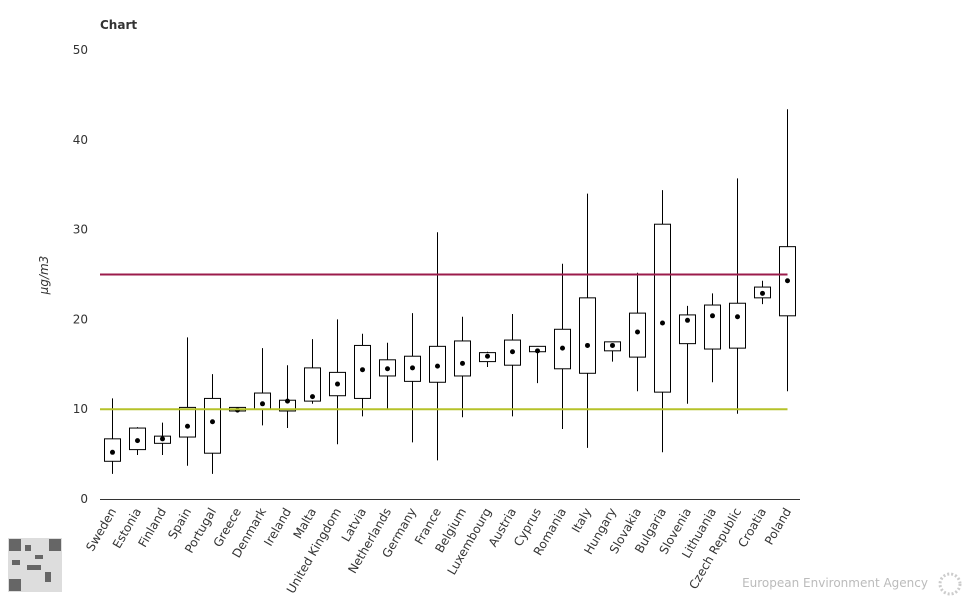 This screenshot has width=975, height=600. Describe the element at coordinates (80, 319) in the screenshot. I see `y-tick-label: 20` at that location.